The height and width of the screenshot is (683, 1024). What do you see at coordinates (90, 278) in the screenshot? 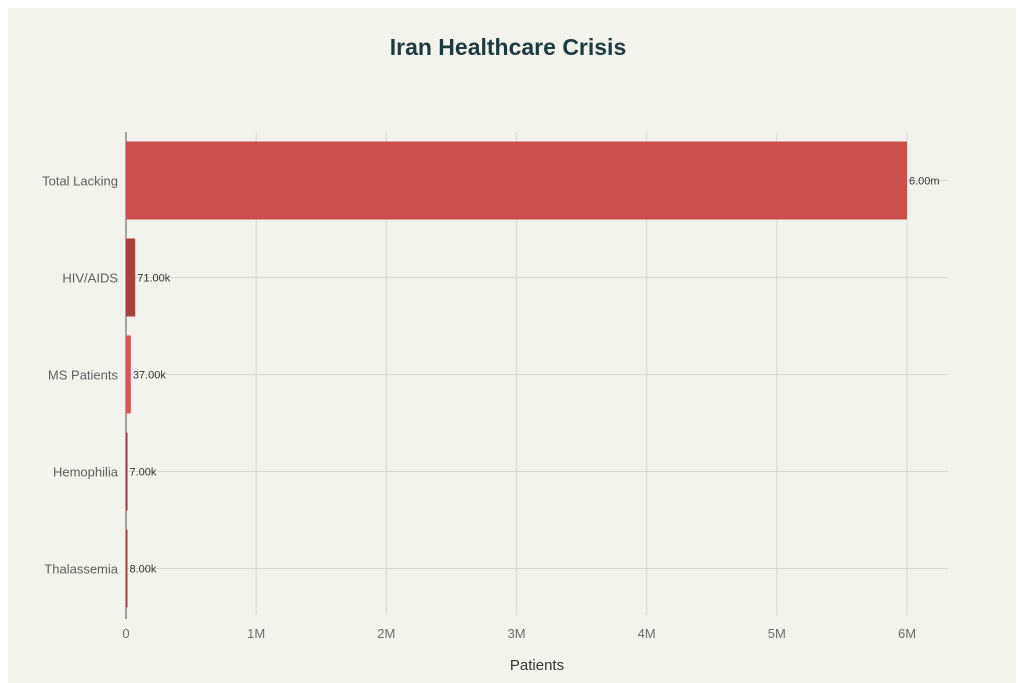
I see `category-label: HIV/AIDS` at bounding box center [90, 278].